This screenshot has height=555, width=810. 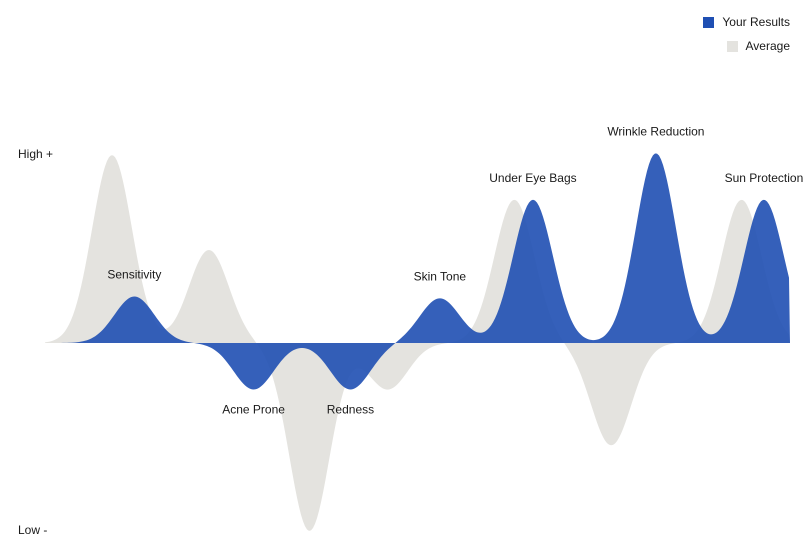 What do you see at coordinates (35, 154) in the screenshot?
I see `y-axis-high-label: High +` at bounding box center [35, 154].